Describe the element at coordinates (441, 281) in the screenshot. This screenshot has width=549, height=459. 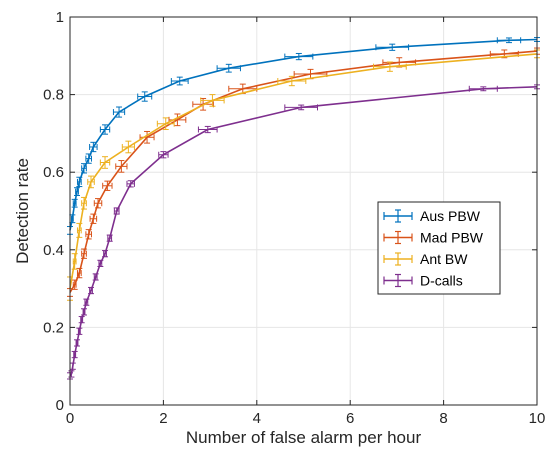
I see `legend-label: D-calls` at that location.